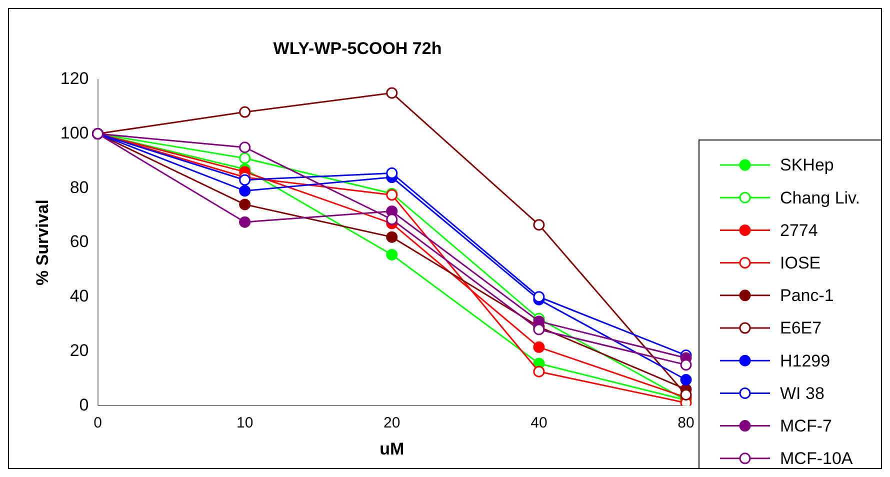  Describe the element at coordinates (802, 393) in the screenshot. I see `legend-label: WI 38` at that location.